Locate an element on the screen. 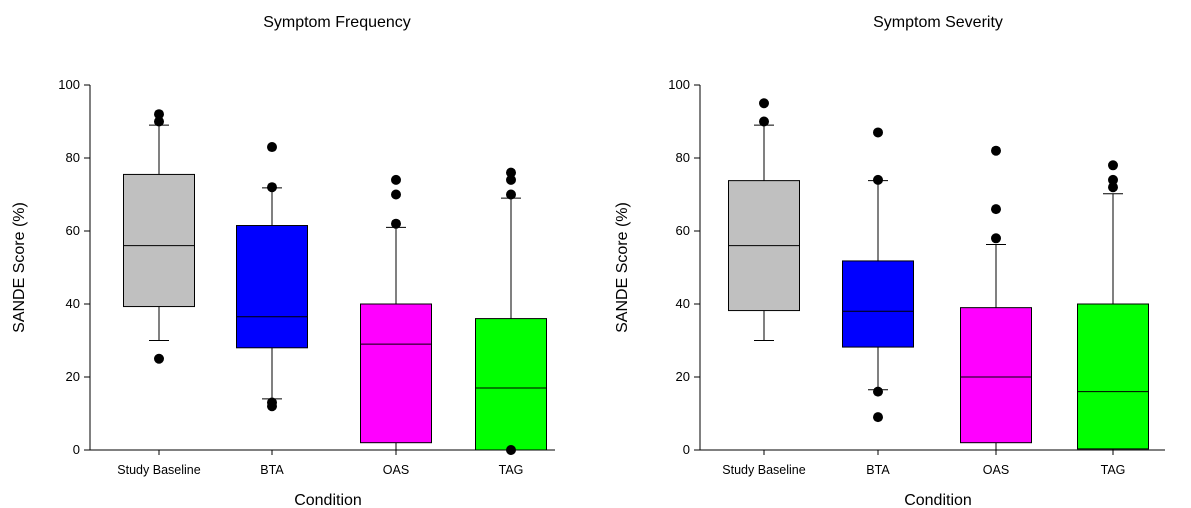 The image size is (1191, 508). chart-title: Symptom Severity is located at coordinates (938, 22).